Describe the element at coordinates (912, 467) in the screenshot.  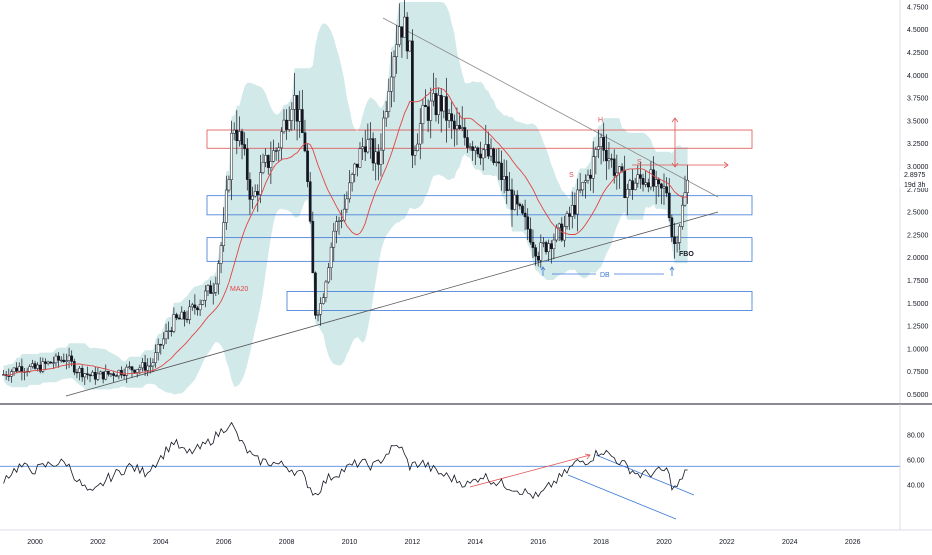
I see `rsi-axis: 80.00 60.00 40.00` at that location.